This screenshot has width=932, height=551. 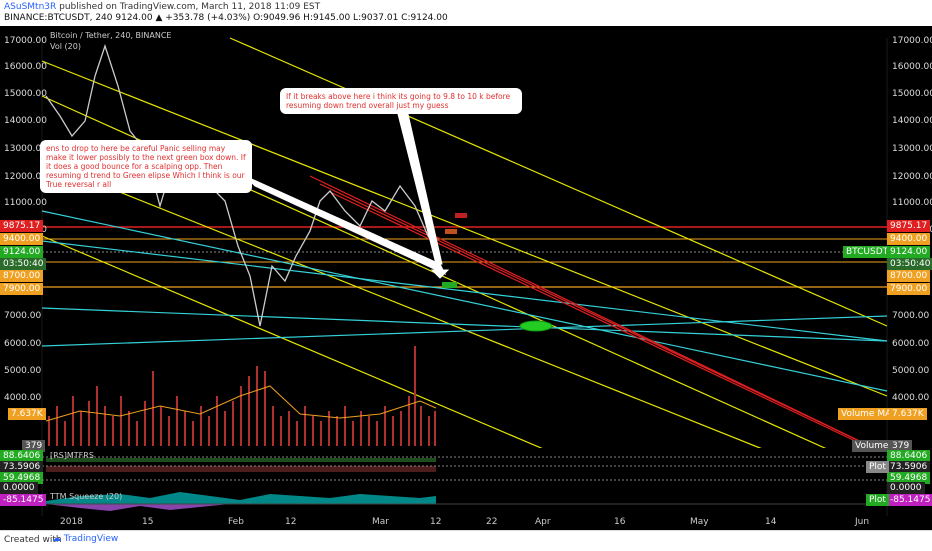 I want to click on x-axis-tick: 14, so click(x=771, y=522).